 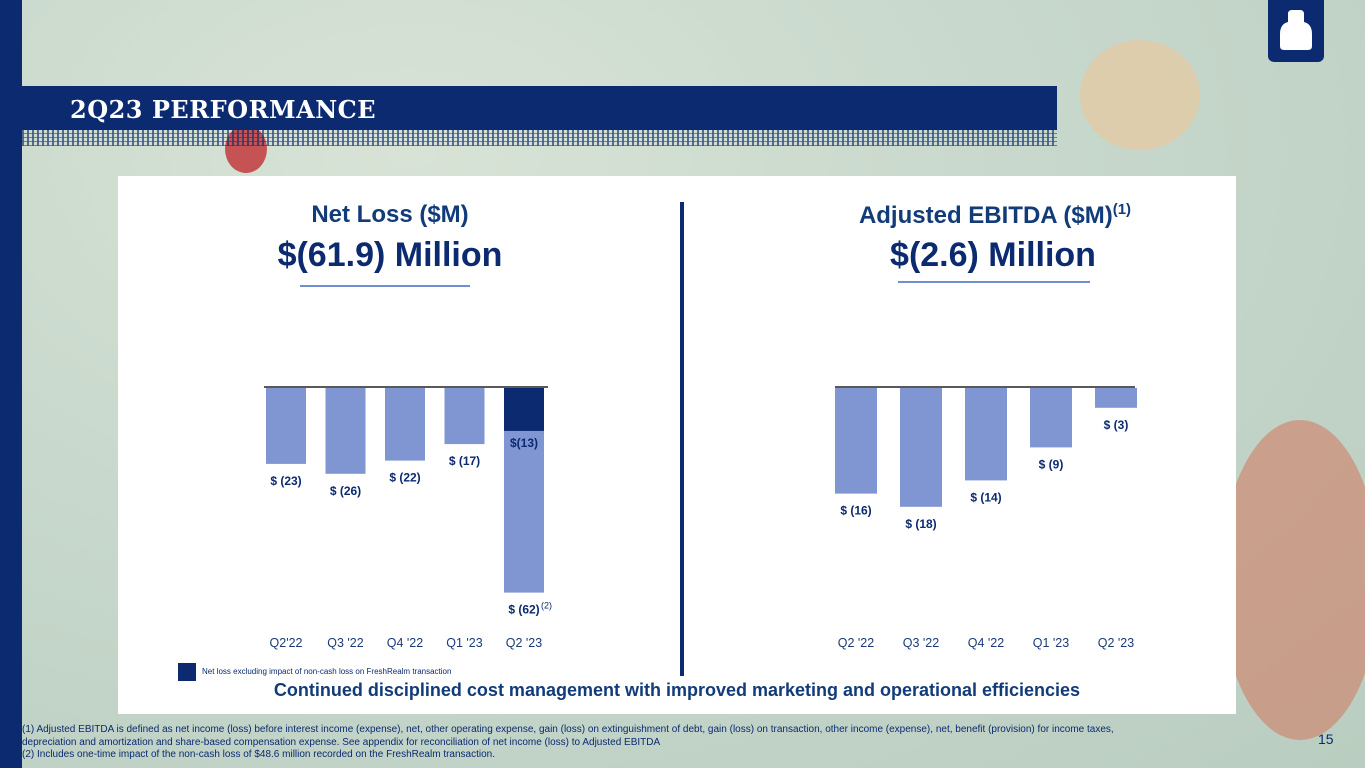 What do you see at coordinates (985, 497) in the screenshot?
I see `data-label: $ (14)` at bounding box center [985, 497].